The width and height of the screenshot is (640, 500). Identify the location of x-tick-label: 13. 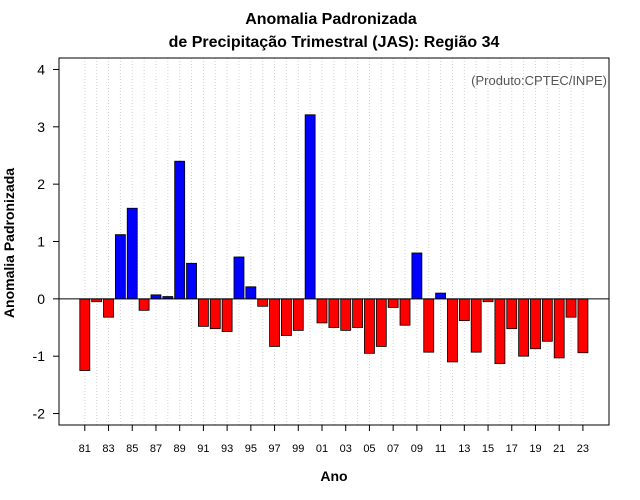
(464, 449).